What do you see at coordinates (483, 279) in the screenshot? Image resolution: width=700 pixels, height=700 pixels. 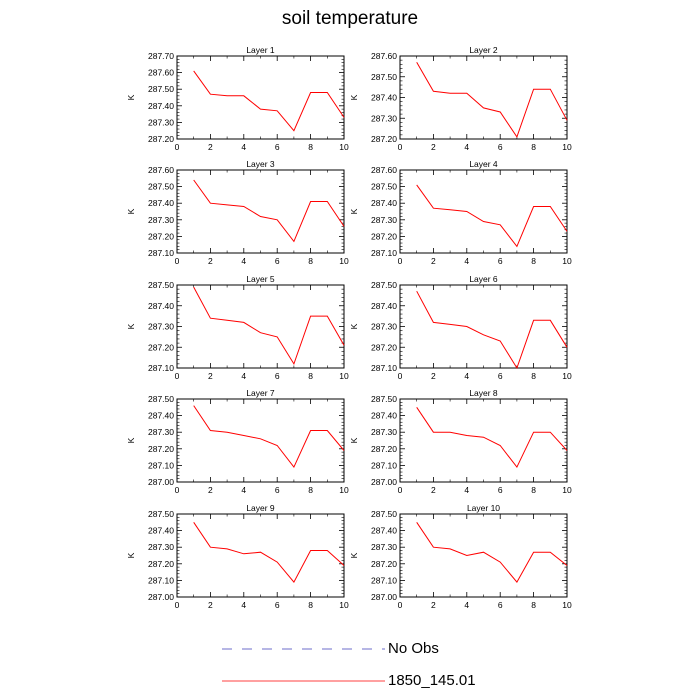 I see `panel-title: Layer 6` at bounding box center [483, 279].